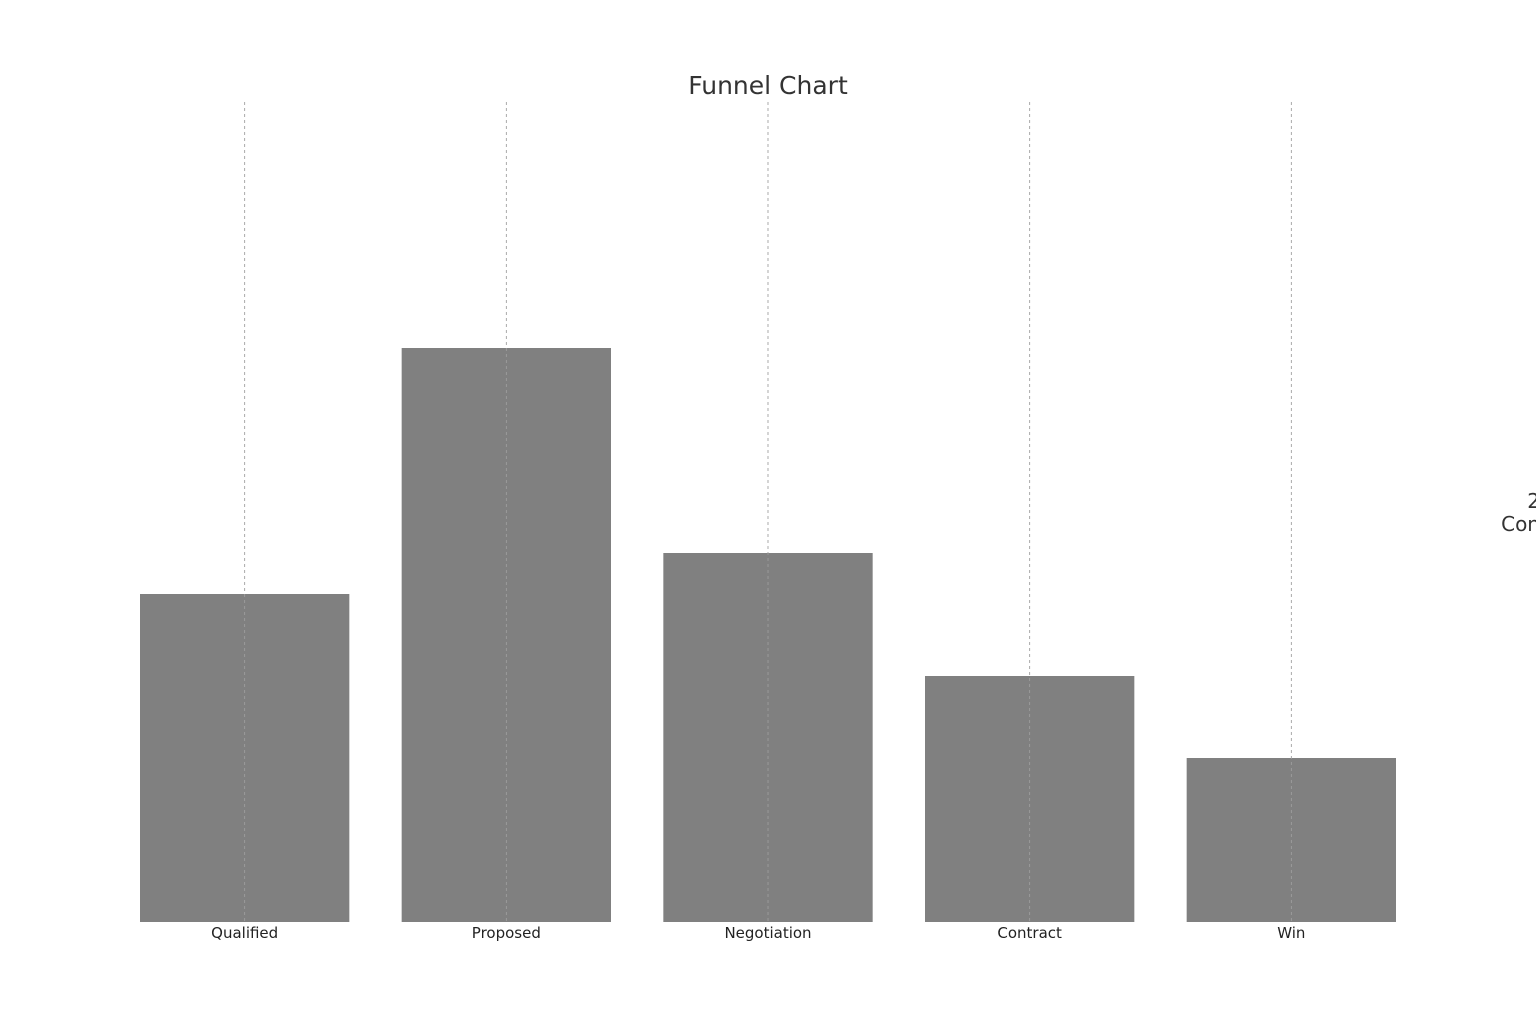 The height and width of the screenshot is (1024, 1536). I want to click on x-tick-label-negotiation: Negotiation, so click(767, 933).